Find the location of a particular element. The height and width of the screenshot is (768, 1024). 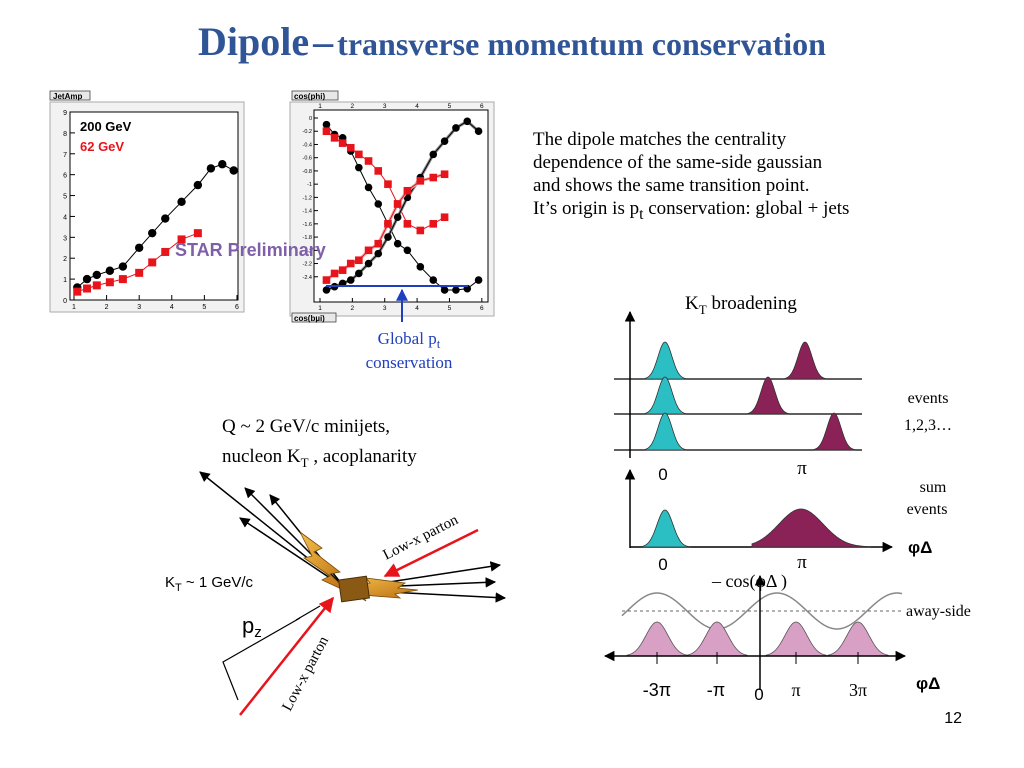

jet-diagram is located at coordinates (353, 593).